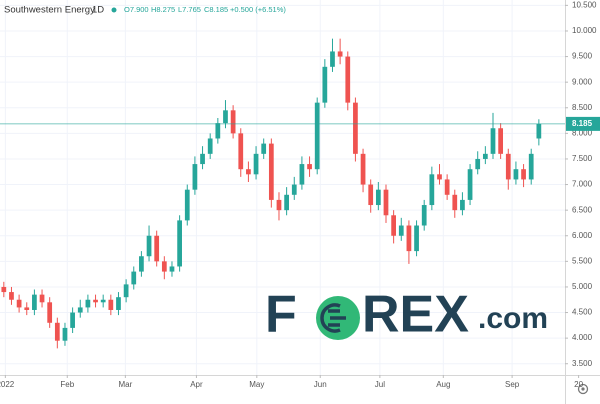 This screenshot has width=600, height=404. I want to click on x-tick-label: Mar, so click(125, 384).